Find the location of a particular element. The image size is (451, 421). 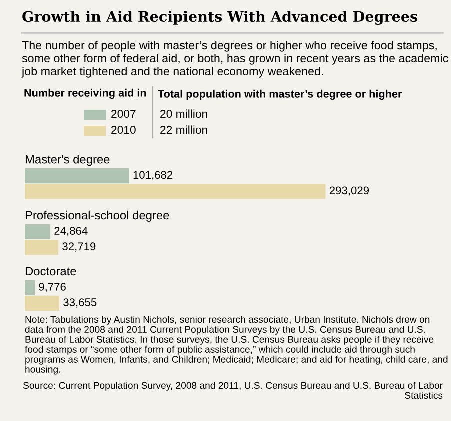

data-label: 32,719 is located at coordinates (79, 247).